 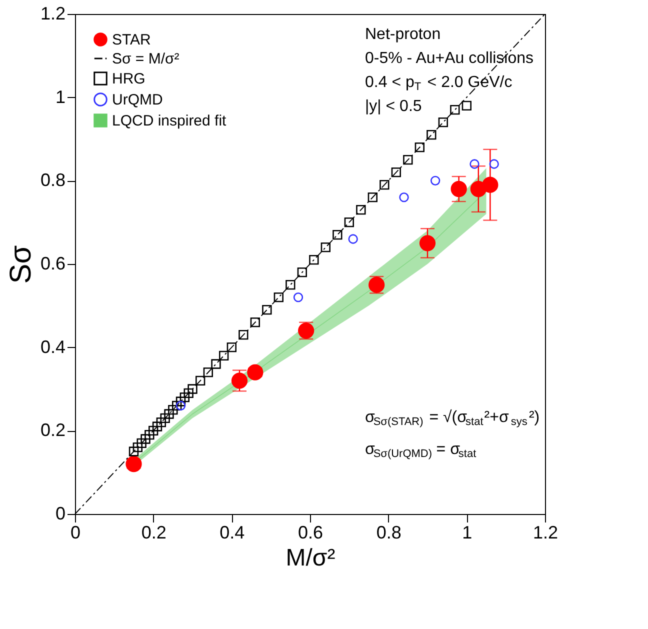 What do you see at coordinates (53, 180) in the screenshot?
I see `y-tick-label: 0.8` at bounding box center [53, 180].